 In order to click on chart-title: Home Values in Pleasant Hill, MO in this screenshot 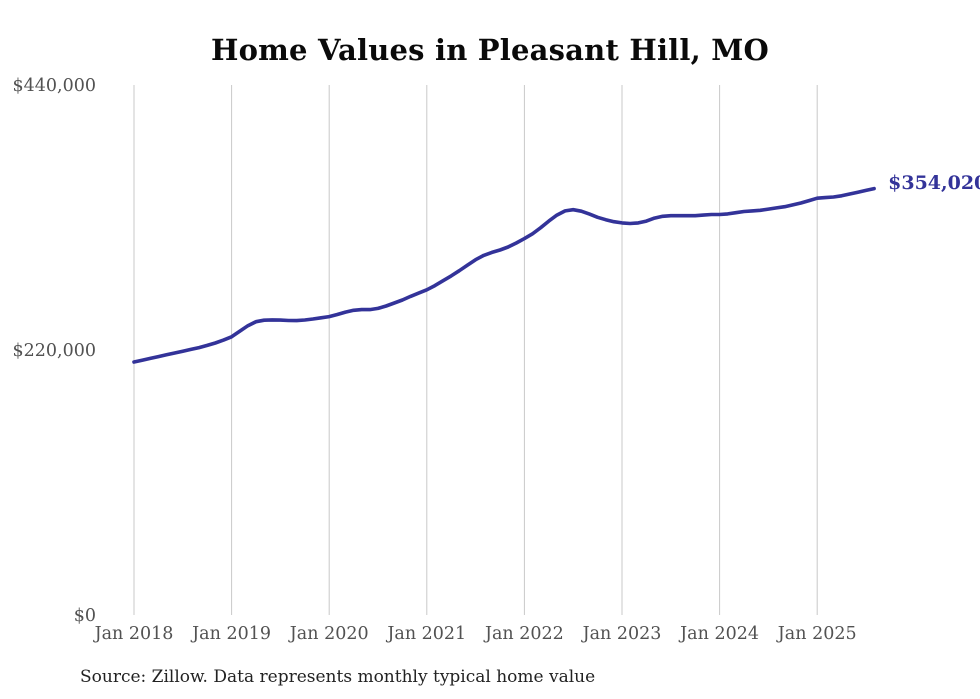, I will do `click(490, 50)`.